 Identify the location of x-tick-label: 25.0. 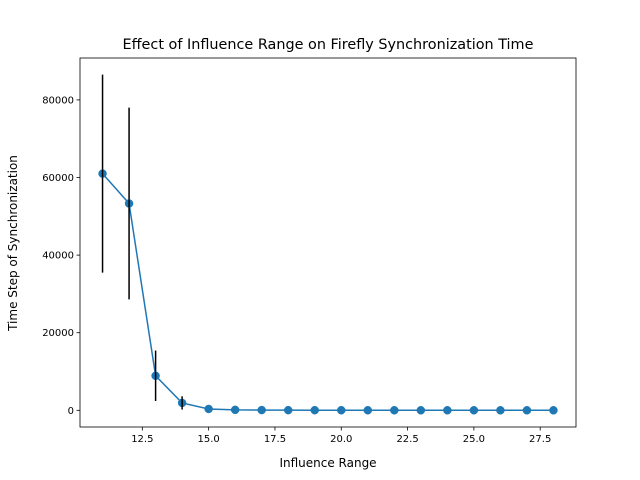
(474, 439).